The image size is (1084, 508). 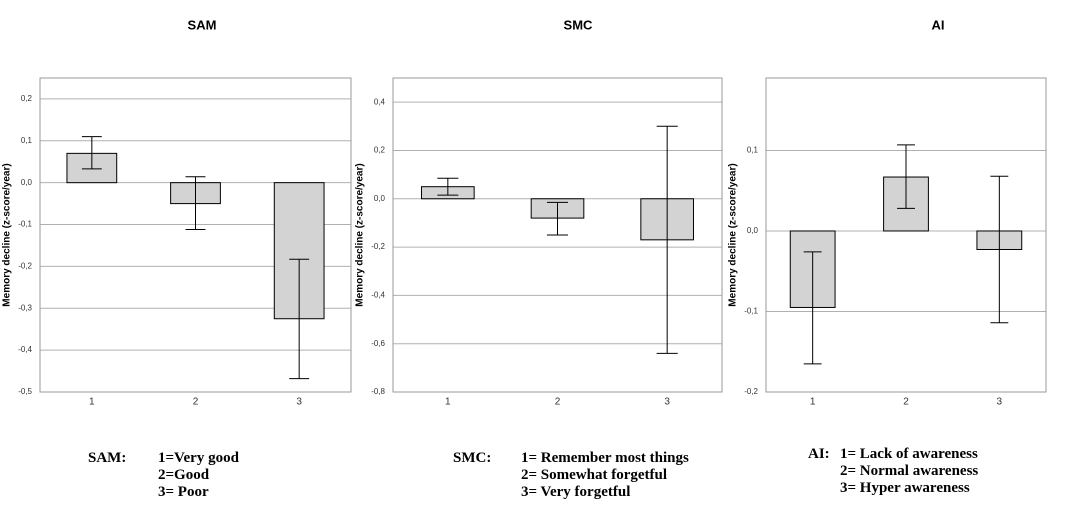 I want to click on legend-item: 1= Lack of awareness, so click(x=909, y=454).